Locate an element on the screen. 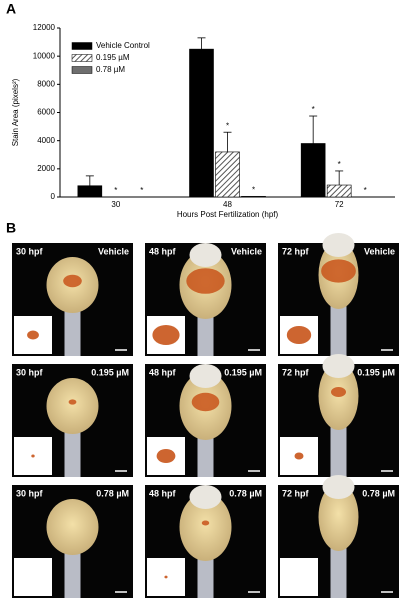  legend-label: 0.195 µM is located at coordinates (113, 57).